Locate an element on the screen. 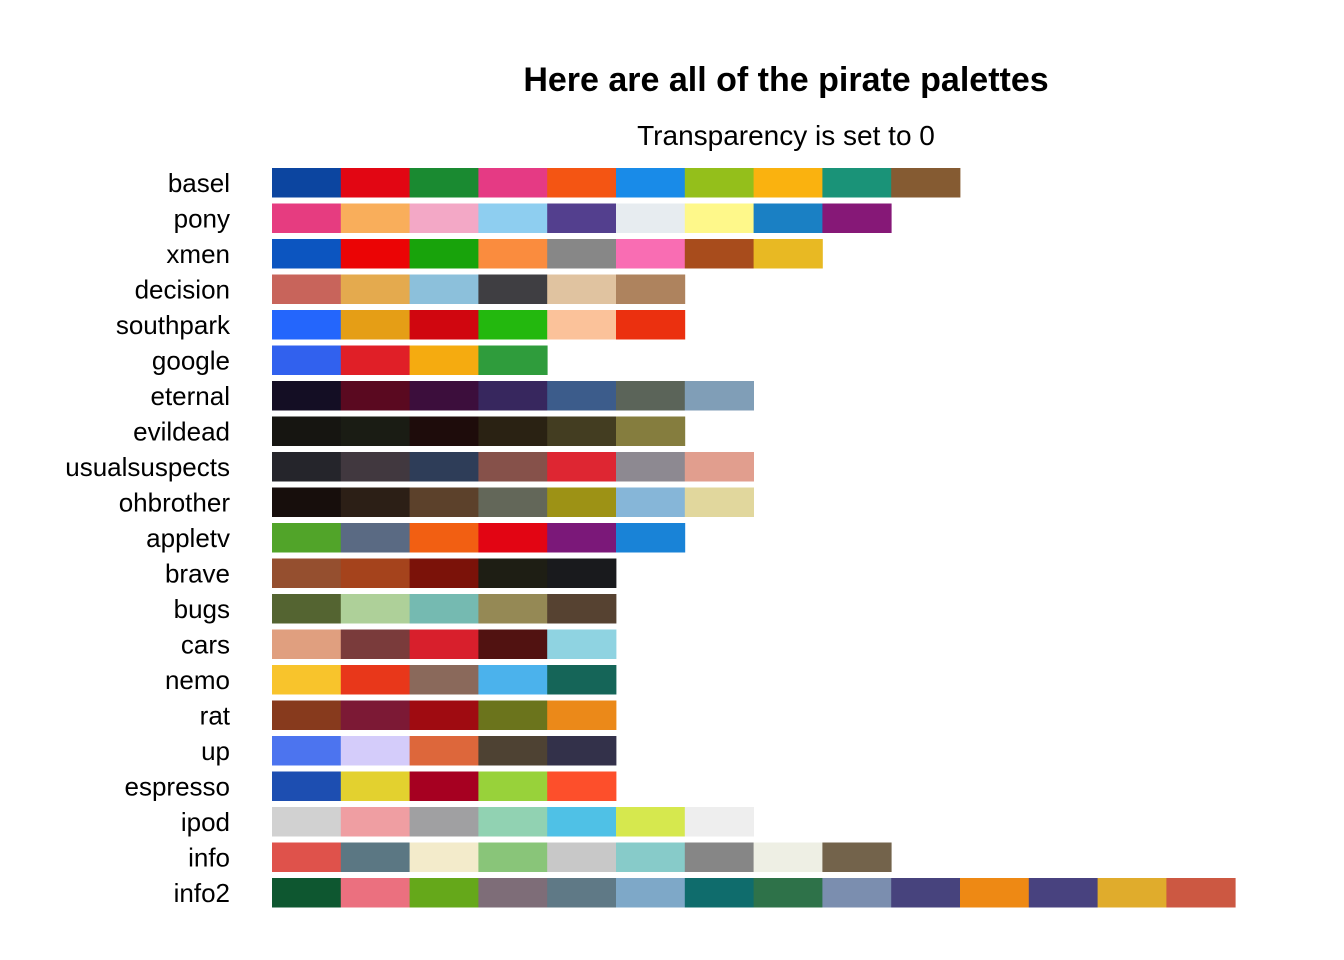 This screenshot has height=960, width=1344. chart-title: Here are all of the pirate palettes is located at coordinates (785, 80).